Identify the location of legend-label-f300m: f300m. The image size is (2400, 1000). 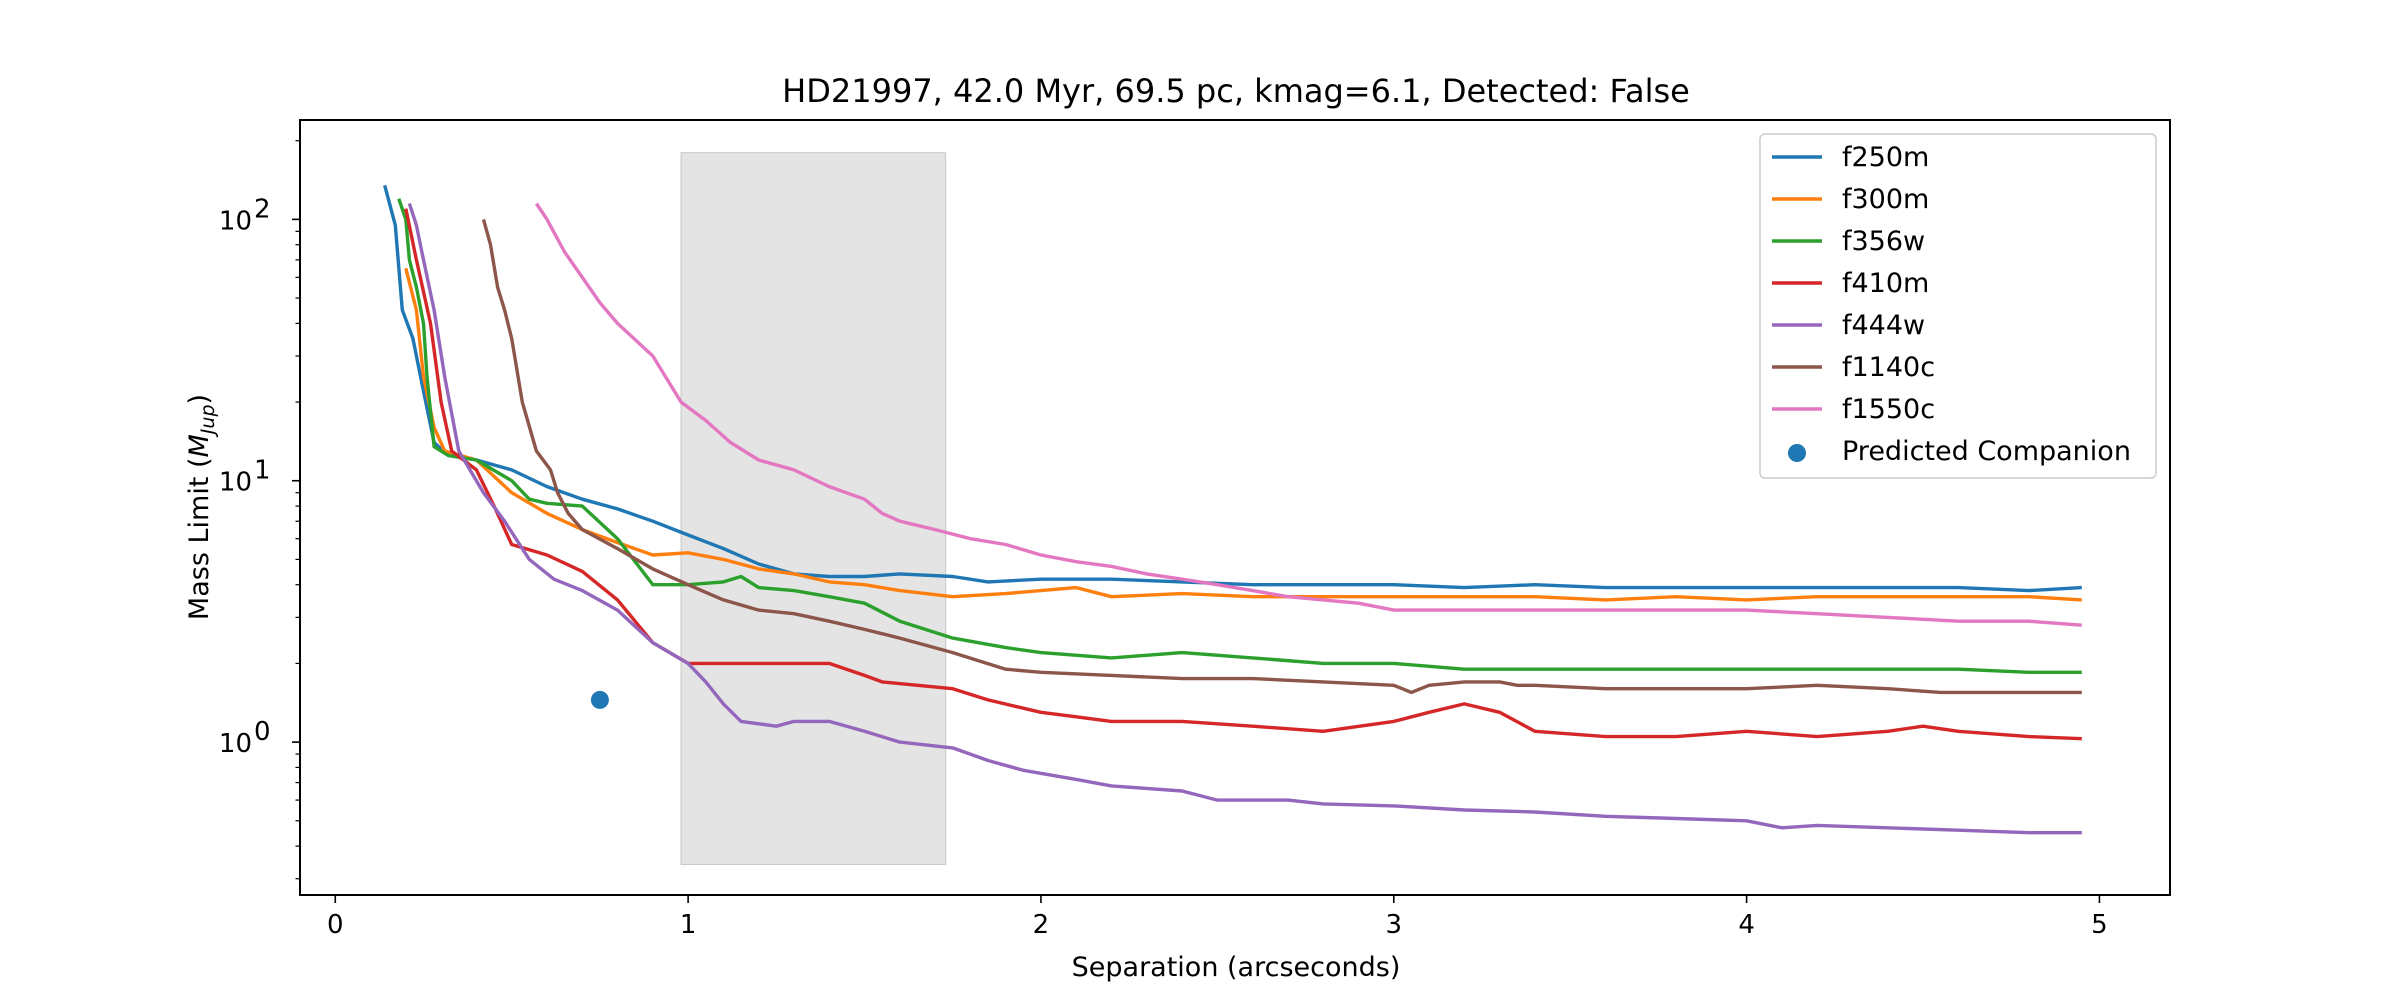
(1885, 199).